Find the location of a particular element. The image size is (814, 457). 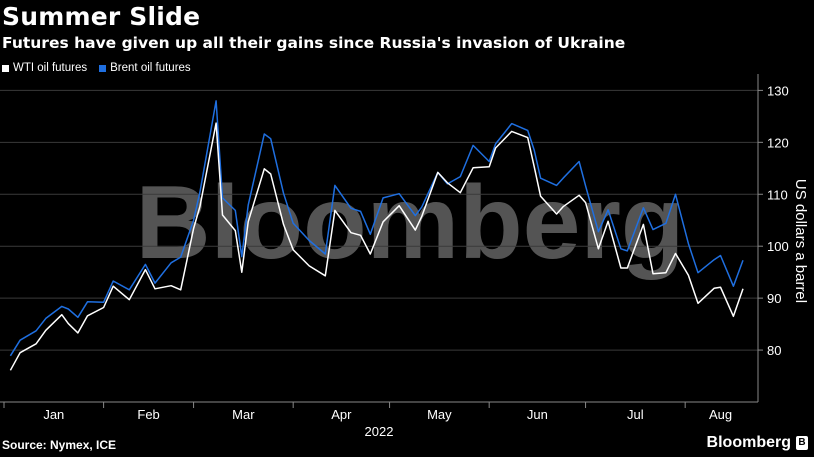

y-axis-title-group: US dollars a barrel is located at coordinates (800, 241).